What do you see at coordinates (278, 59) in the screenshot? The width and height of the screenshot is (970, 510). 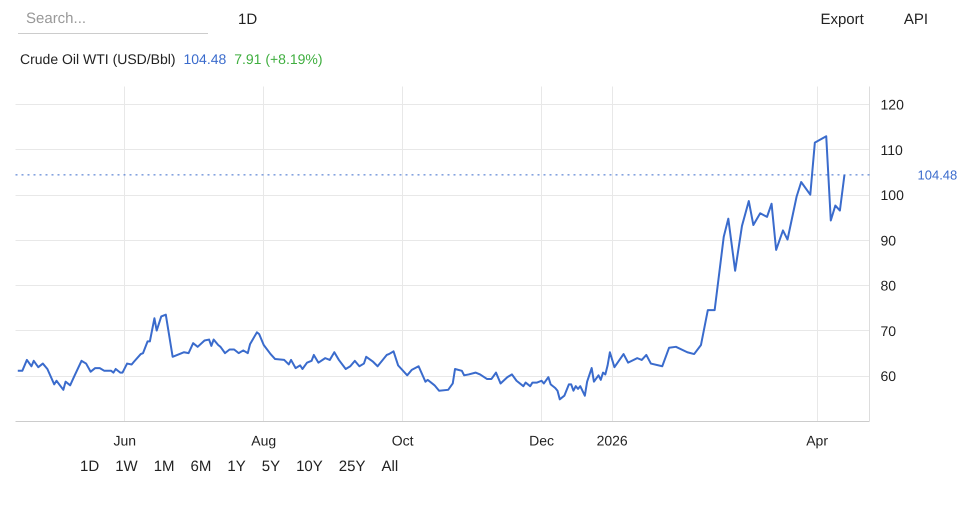 I see `text: 7.91 (+8.19%)` at bounding box center [278, 59].